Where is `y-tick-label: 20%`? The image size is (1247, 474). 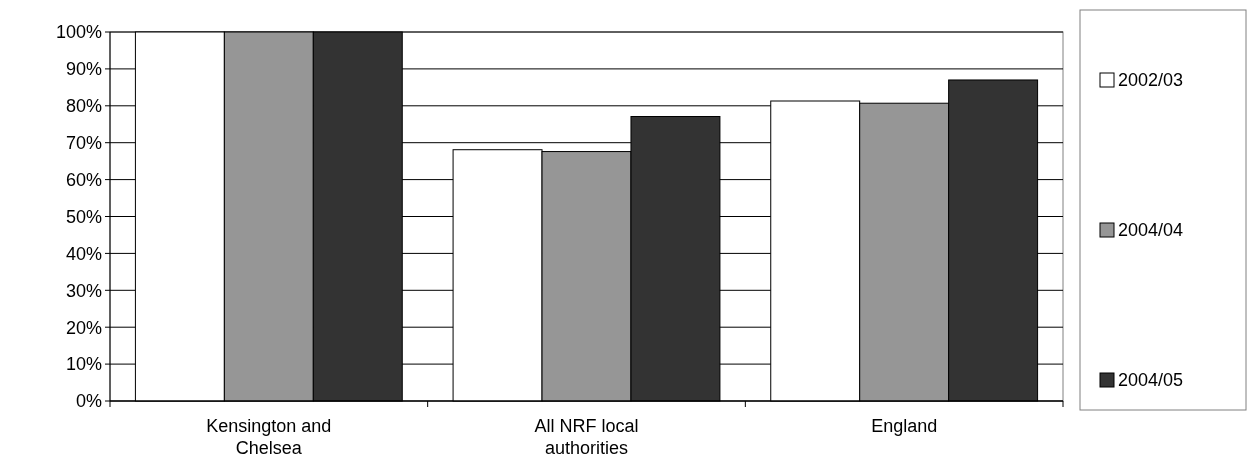
y-tick-label: 20% is located at coordinates (83, 327).